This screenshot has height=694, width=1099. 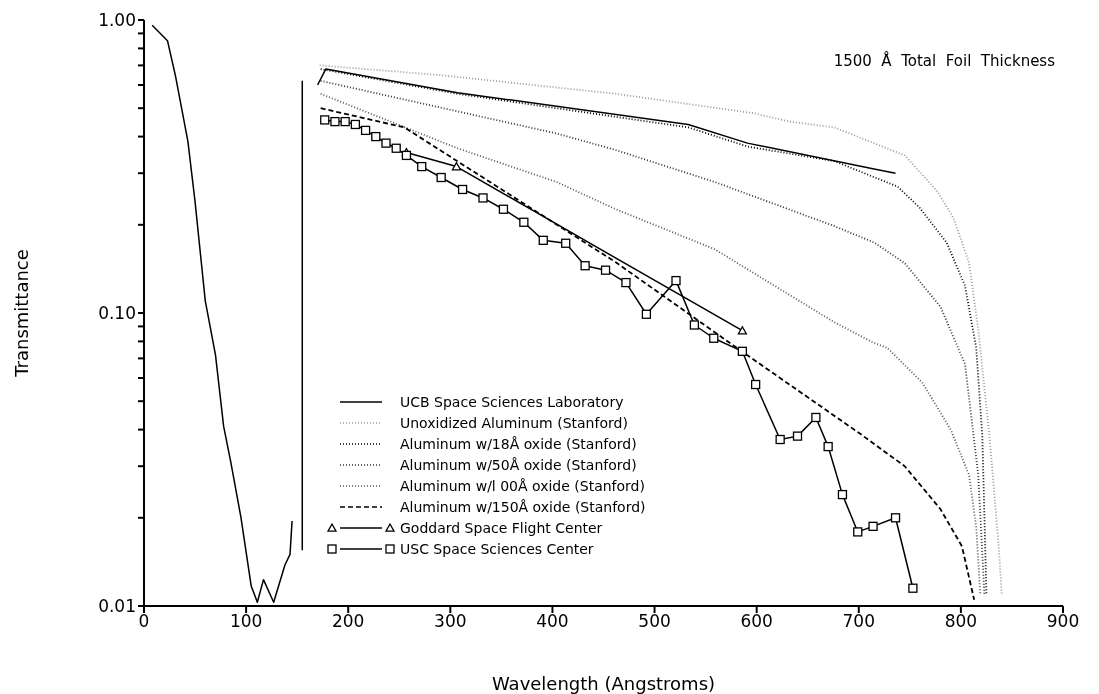 What do you see at coordinates (603, 683) in the screenshot?
I see `x-axis-title: Wavelength (Angstroms)` at bounding box center [603, 683].